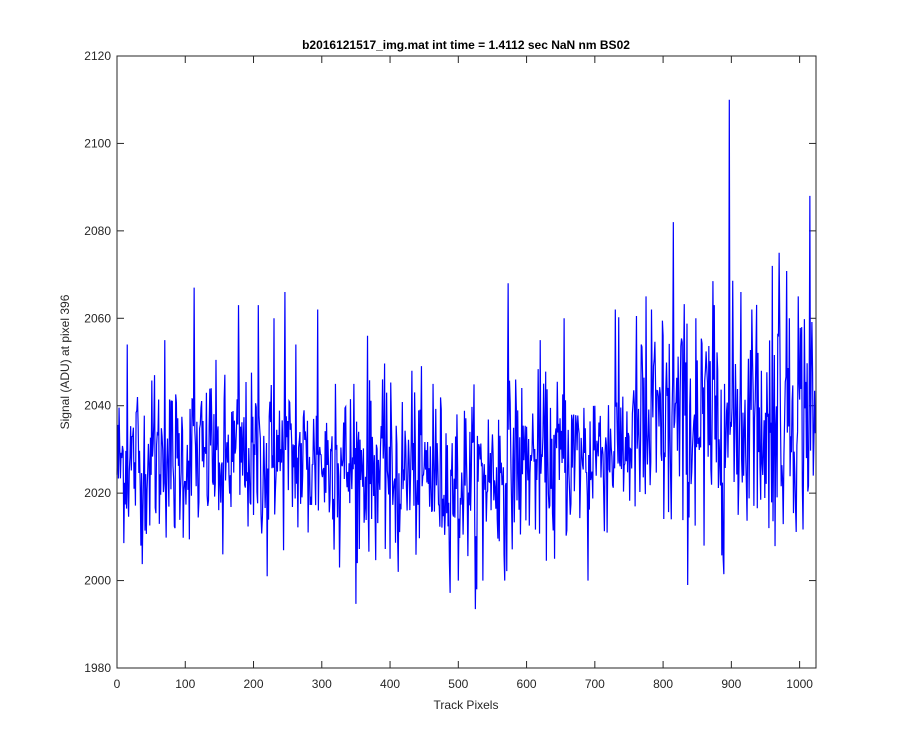 The image size is (900, 750). I want to click on x-tick-label: 900, so click(731, 684).